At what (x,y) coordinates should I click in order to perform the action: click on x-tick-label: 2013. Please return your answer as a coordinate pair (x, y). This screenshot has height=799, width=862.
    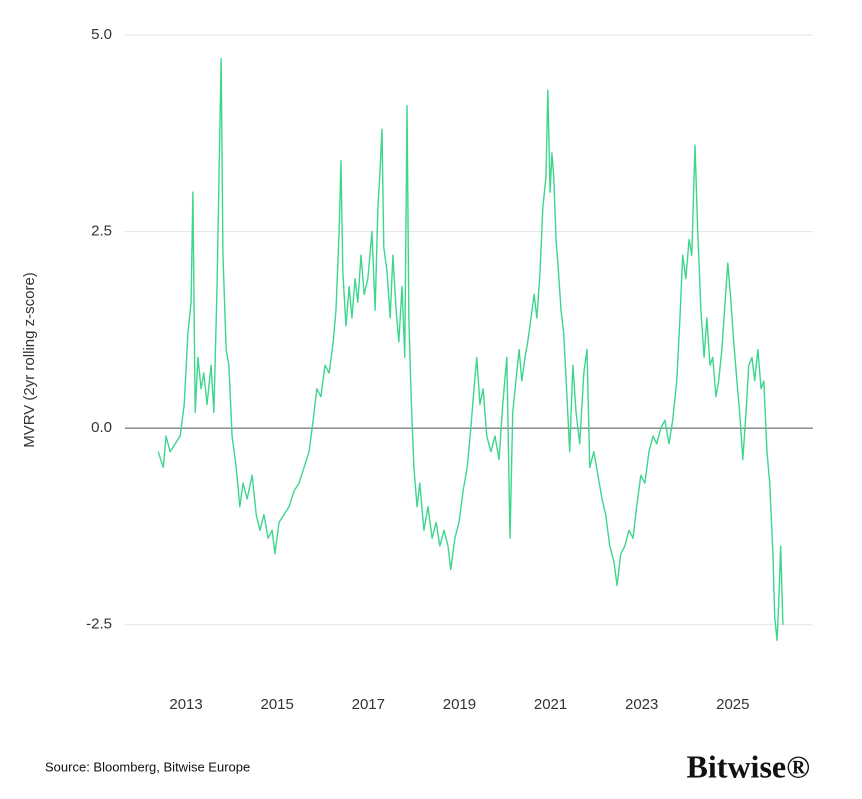
    Looking at the image, I should click on (185, 704).